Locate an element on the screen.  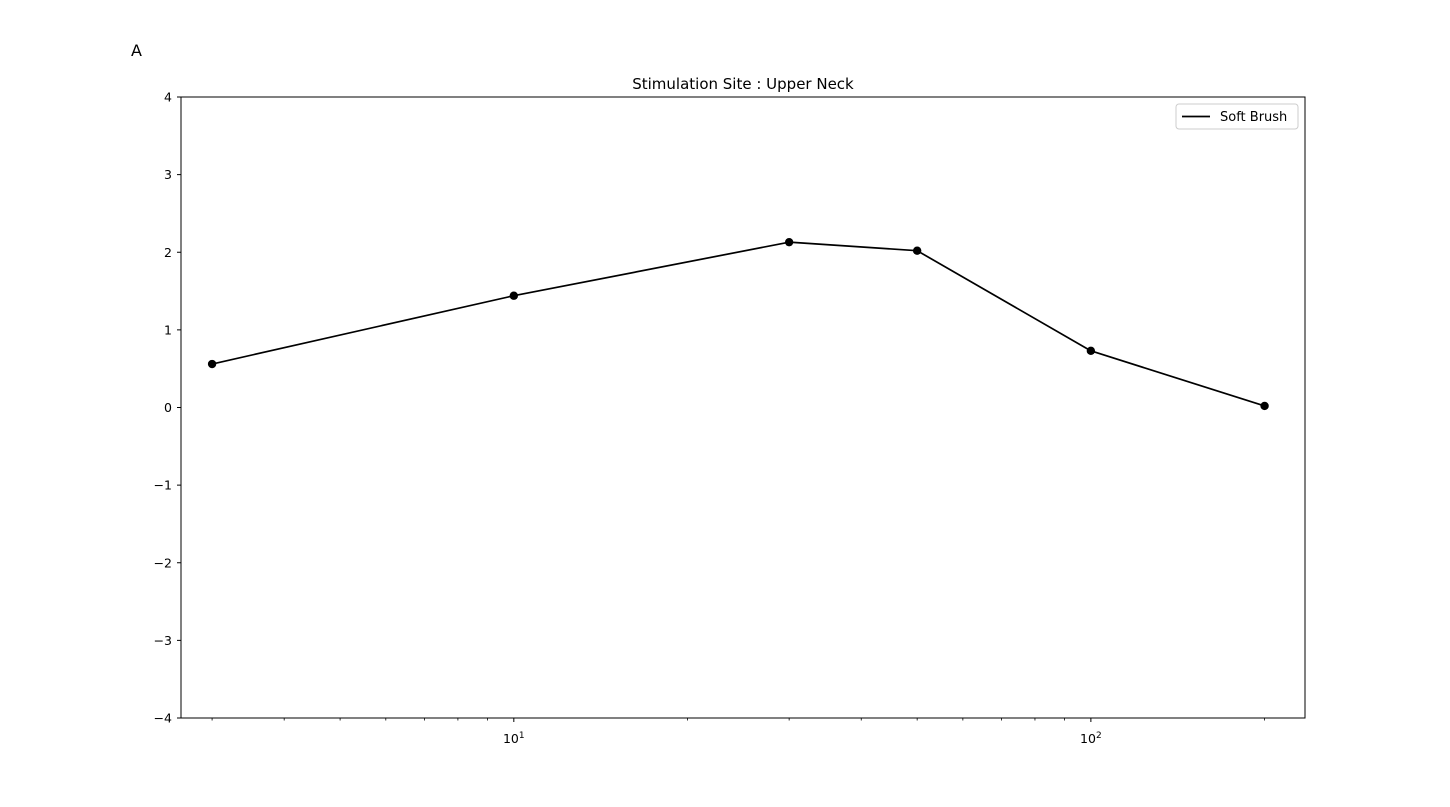
y-tick-label: 2 is located at coordinates (168, 252).